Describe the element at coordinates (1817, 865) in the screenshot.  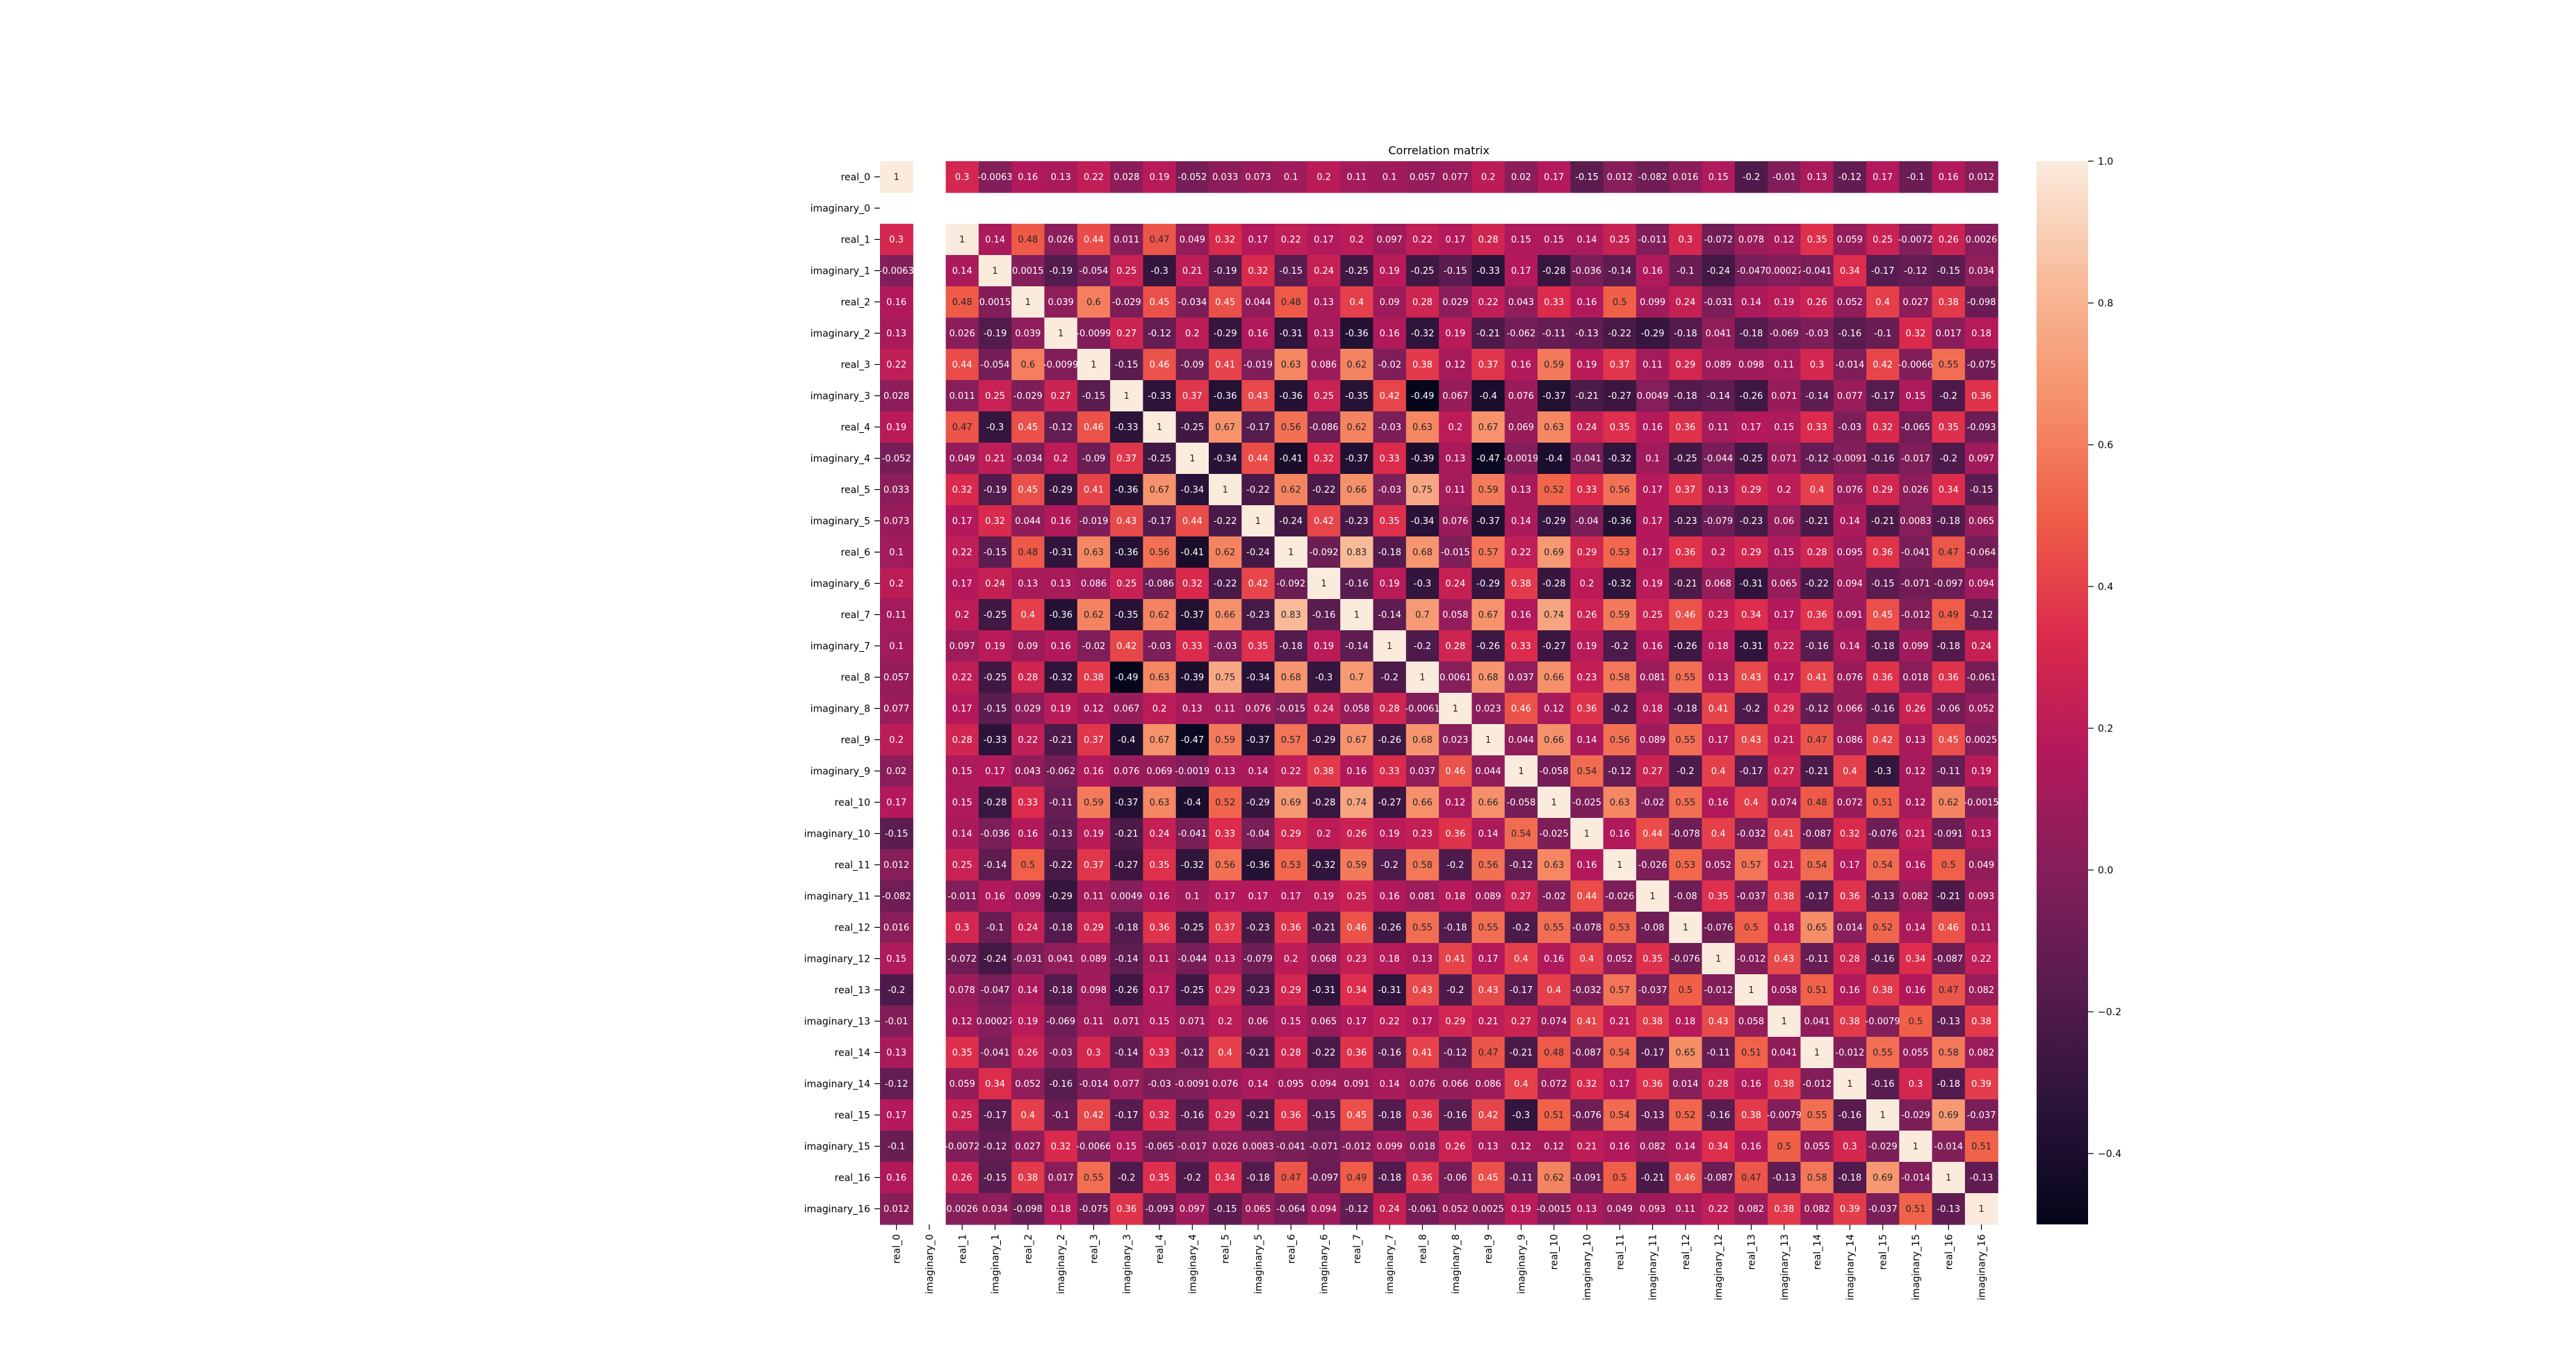
I see `cell-value-label: 0.54` at that location.